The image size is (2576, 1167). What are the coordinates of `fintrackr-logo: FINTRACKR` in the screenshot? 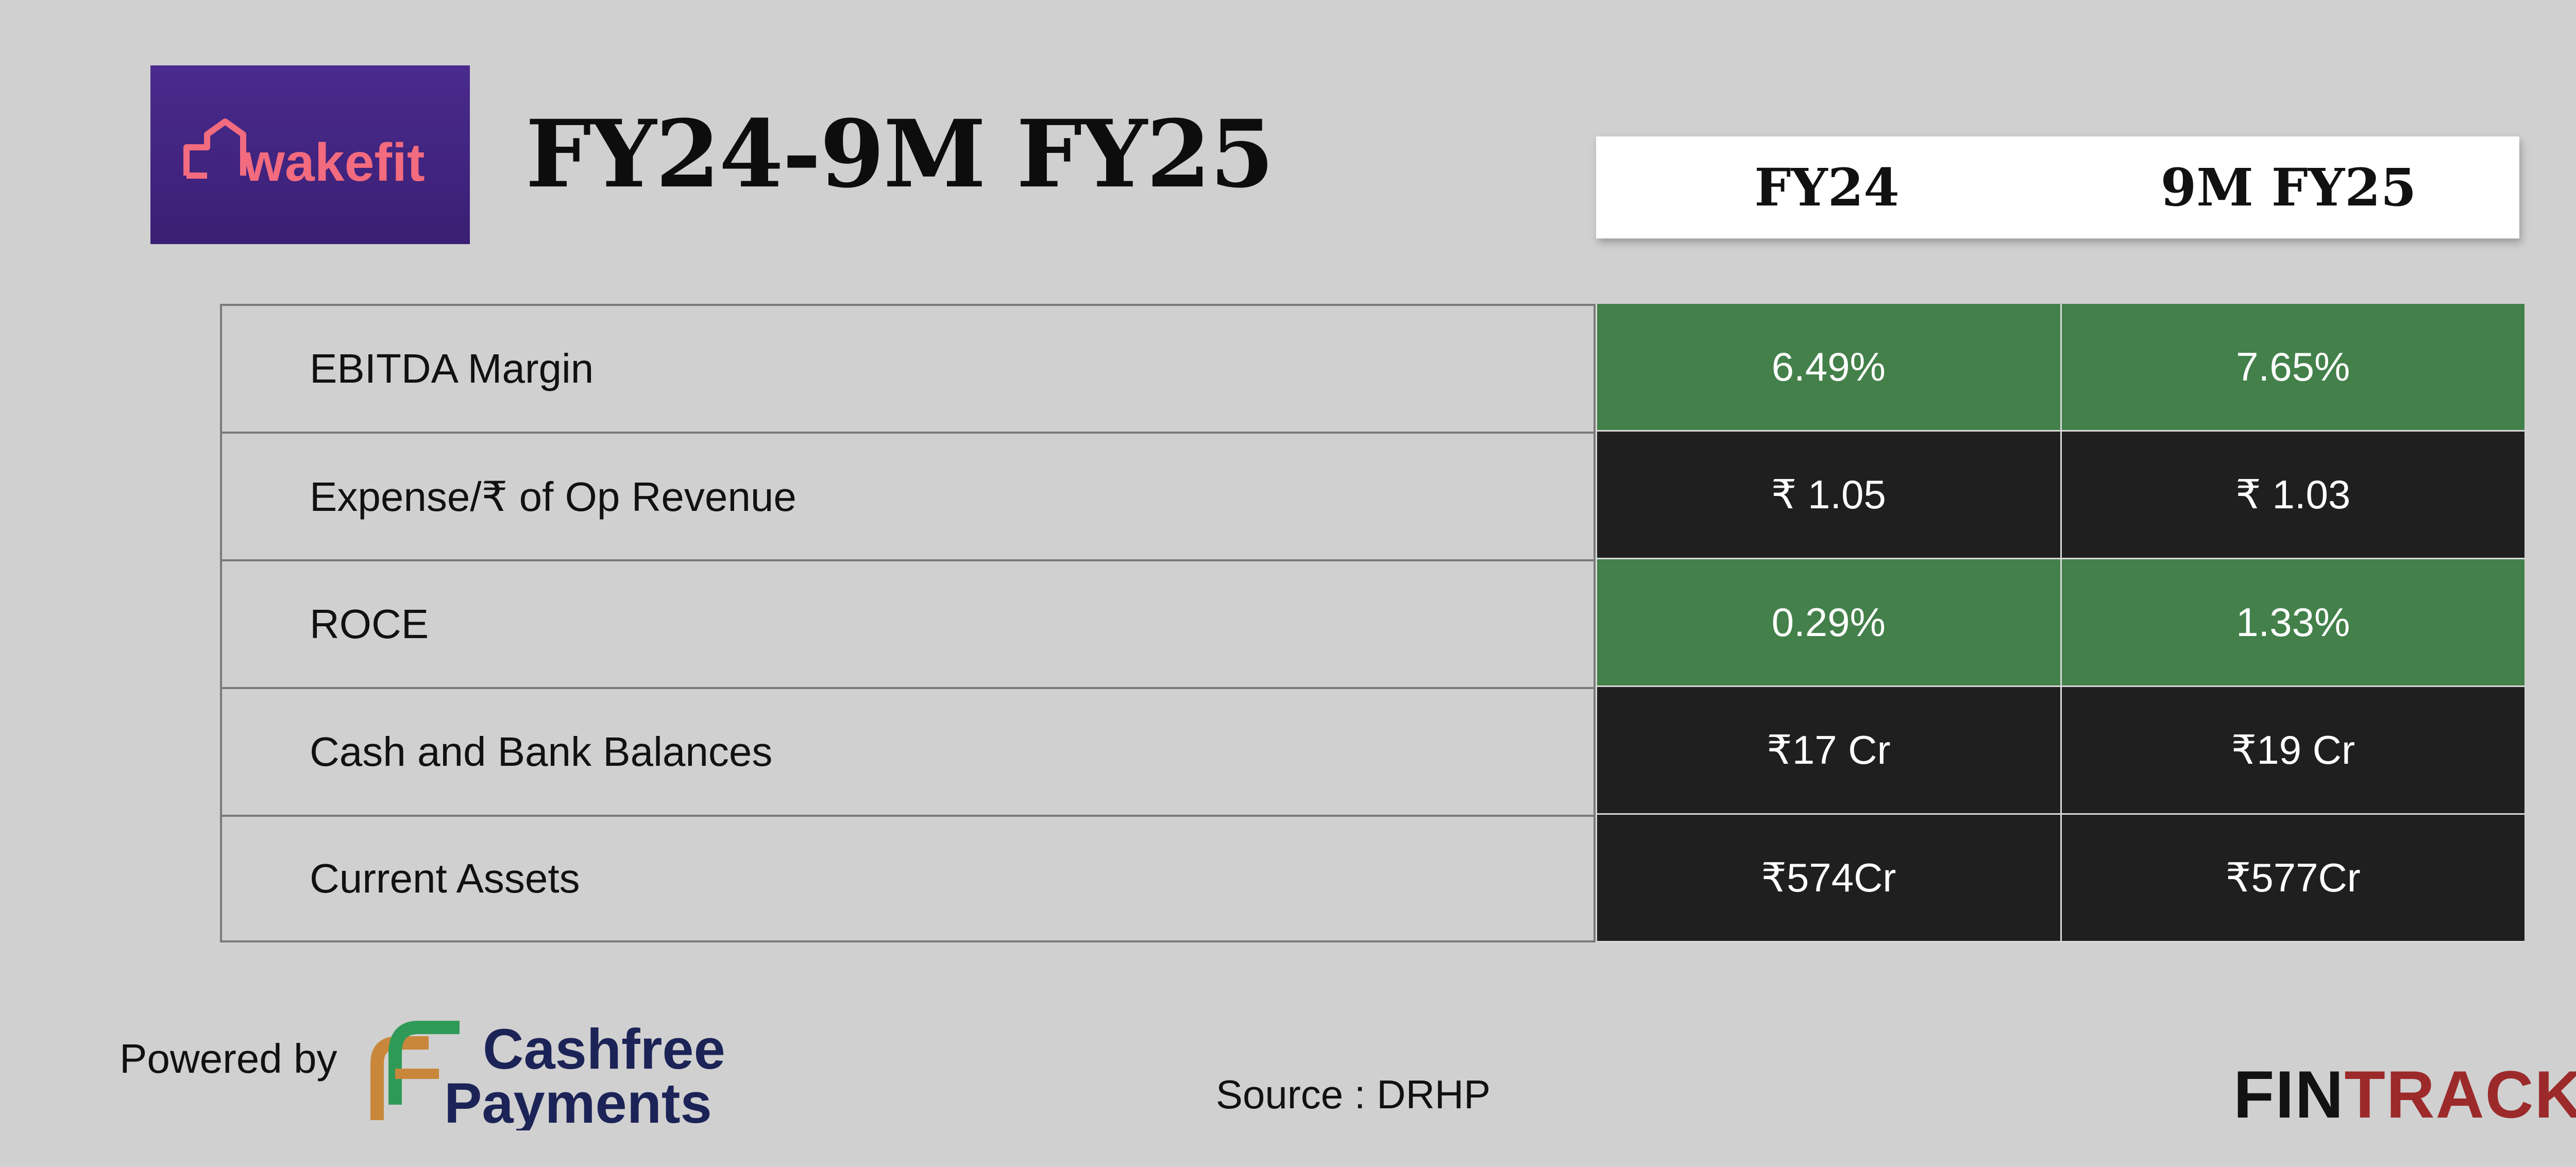 It's located at (2404, 1094).